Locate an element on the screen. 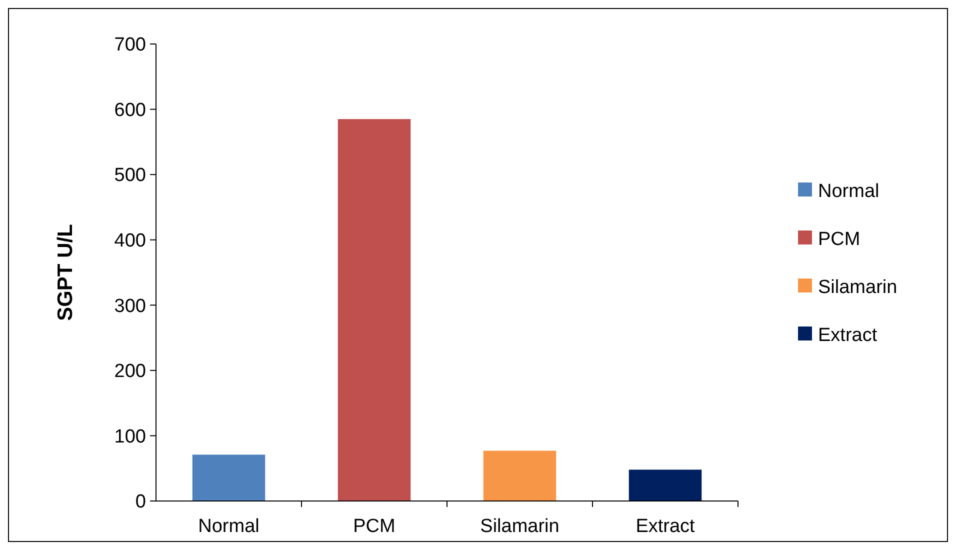 The image size is (956, 550). y-axis-title: SGPT U/L is located at coordinates (65, 272).